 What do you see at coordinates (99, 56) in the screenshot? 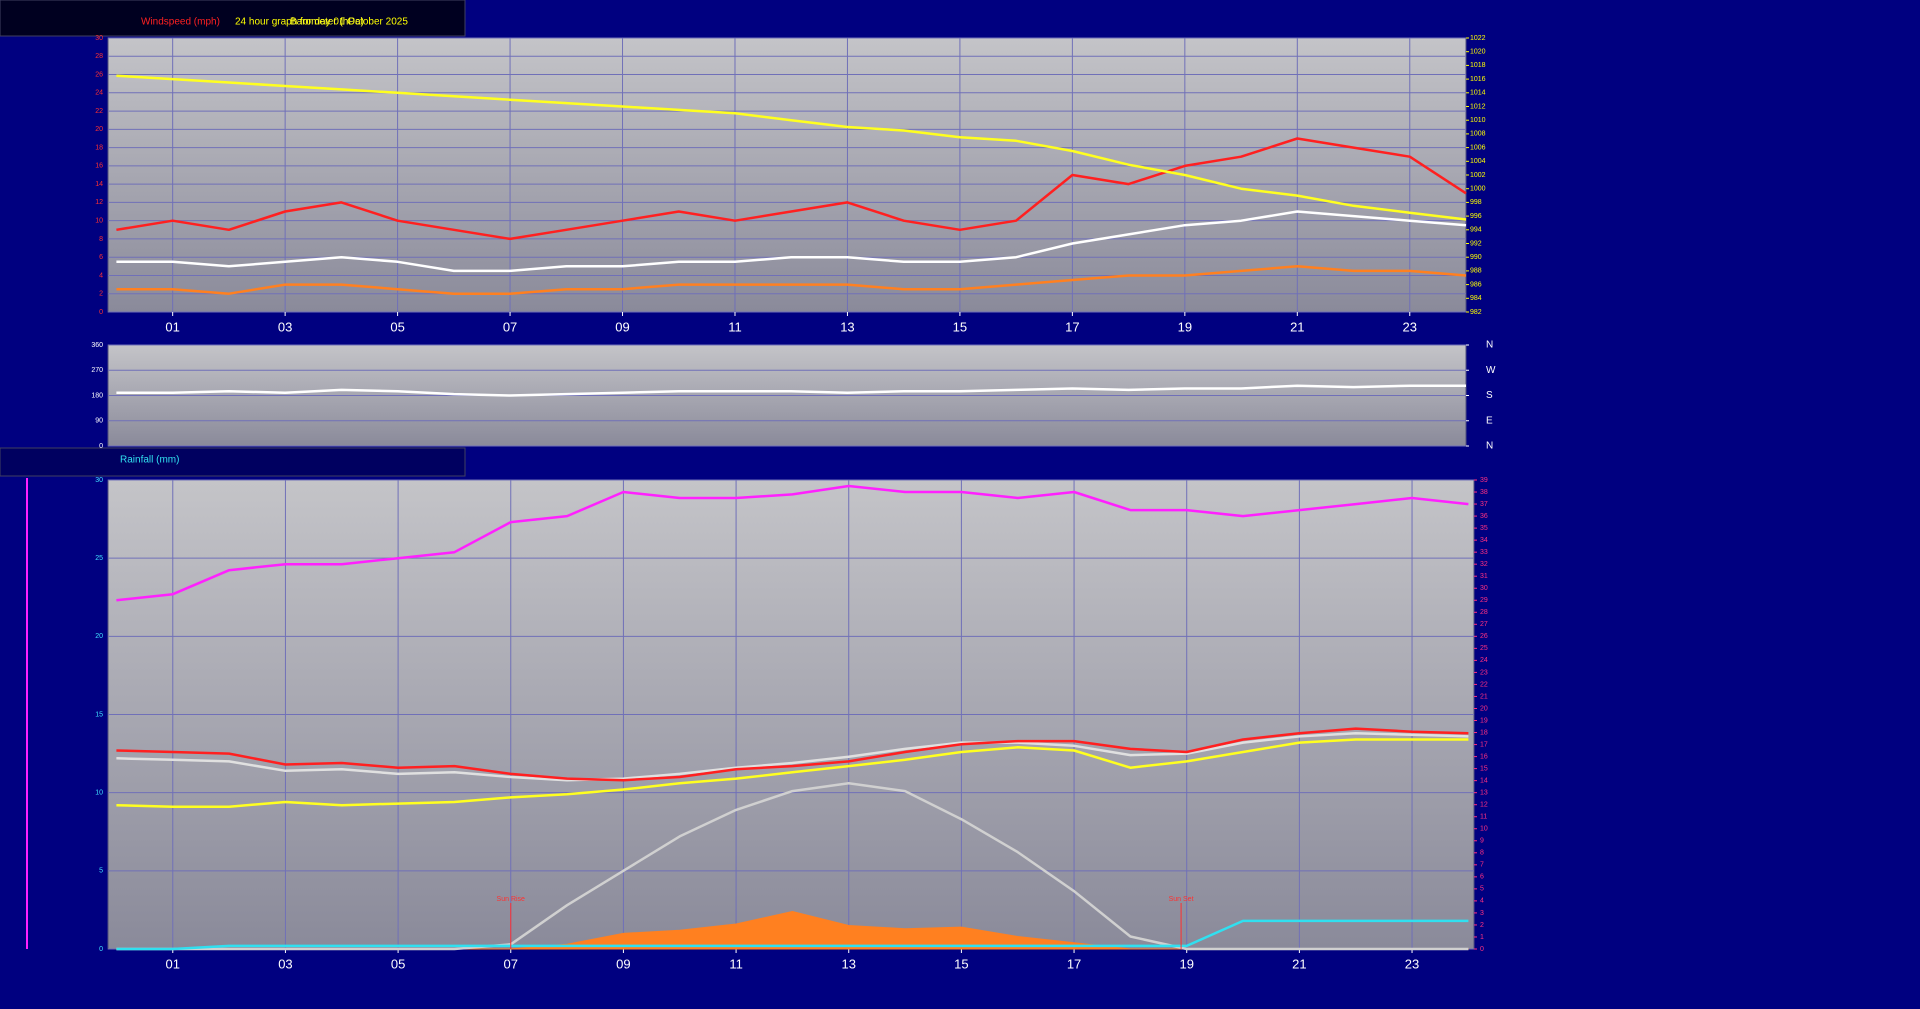
I see `y-tick-label: 28` at bounding box center [99, 56].